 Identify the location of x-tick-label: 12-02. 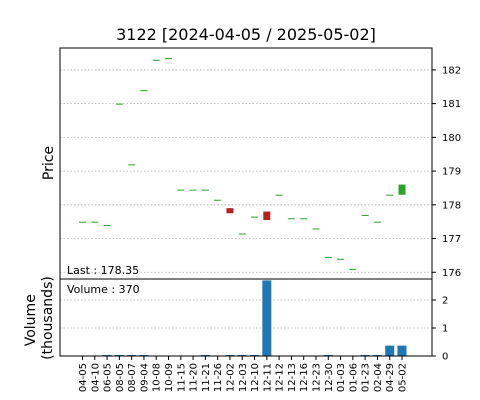
(230, 377).